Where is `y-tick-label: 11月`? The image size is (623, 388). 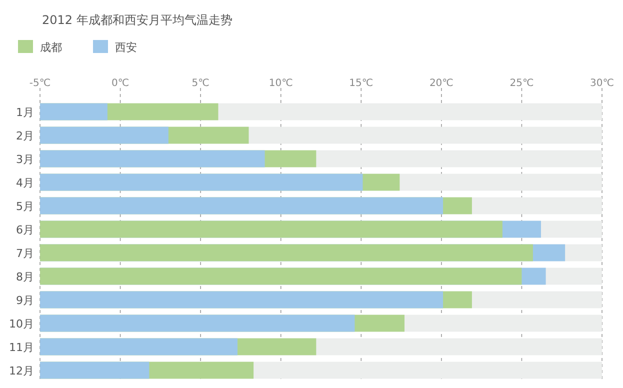 y-tick-label: 11月 is located at coordinates (21, 347).